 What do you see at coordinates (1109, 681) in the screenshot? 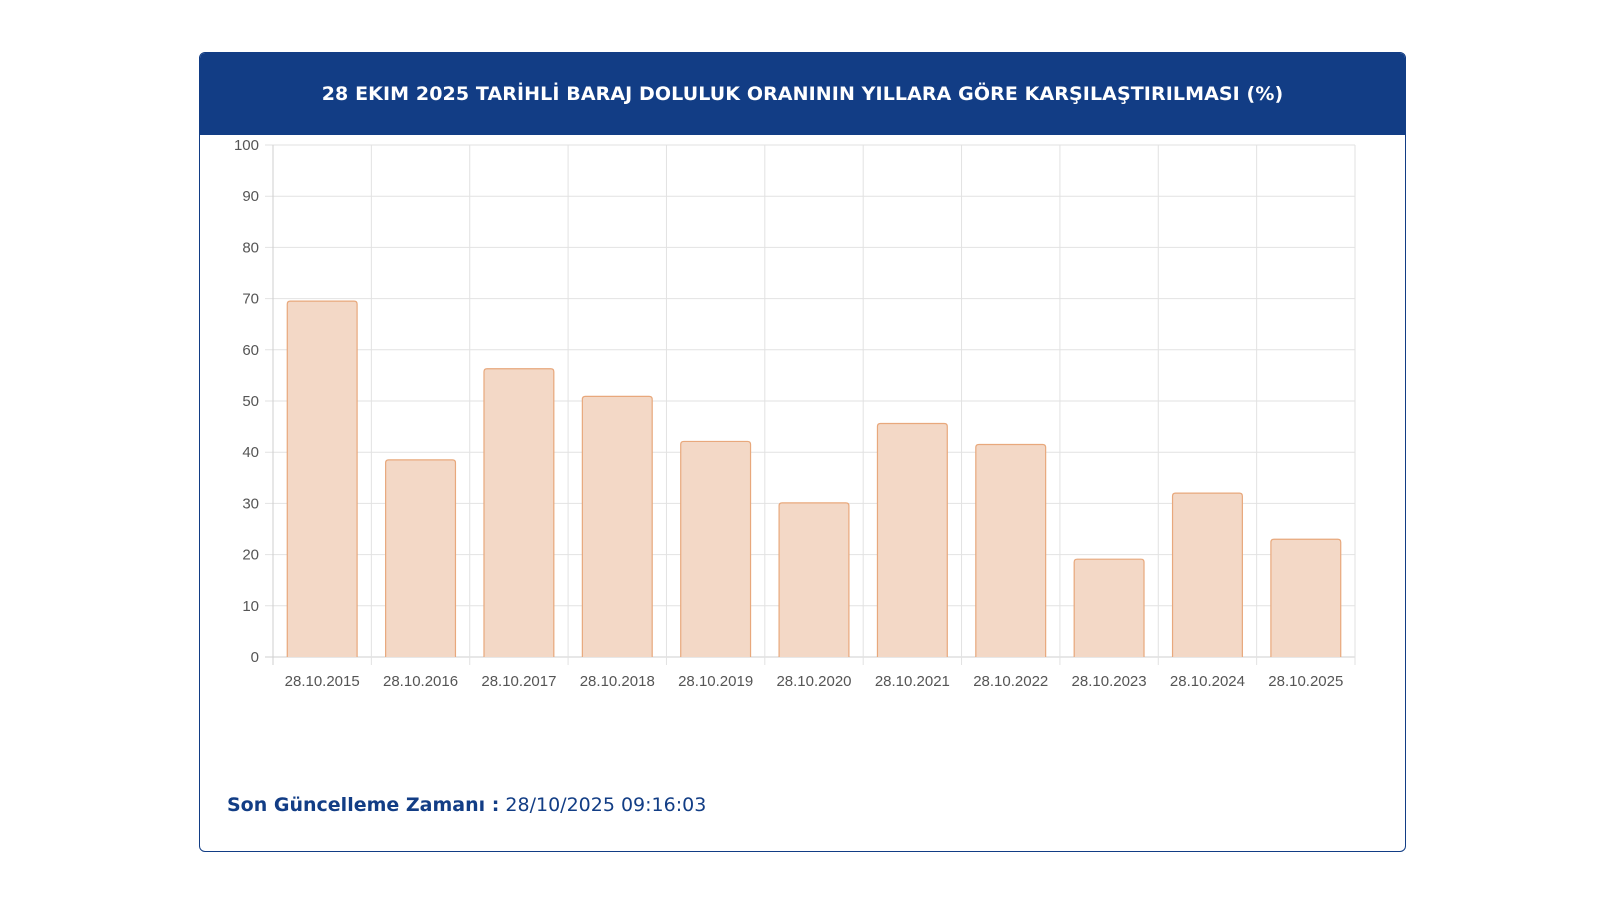
I see `x-tick-label: 28.10.2023` at bounding box center [1109, 681].